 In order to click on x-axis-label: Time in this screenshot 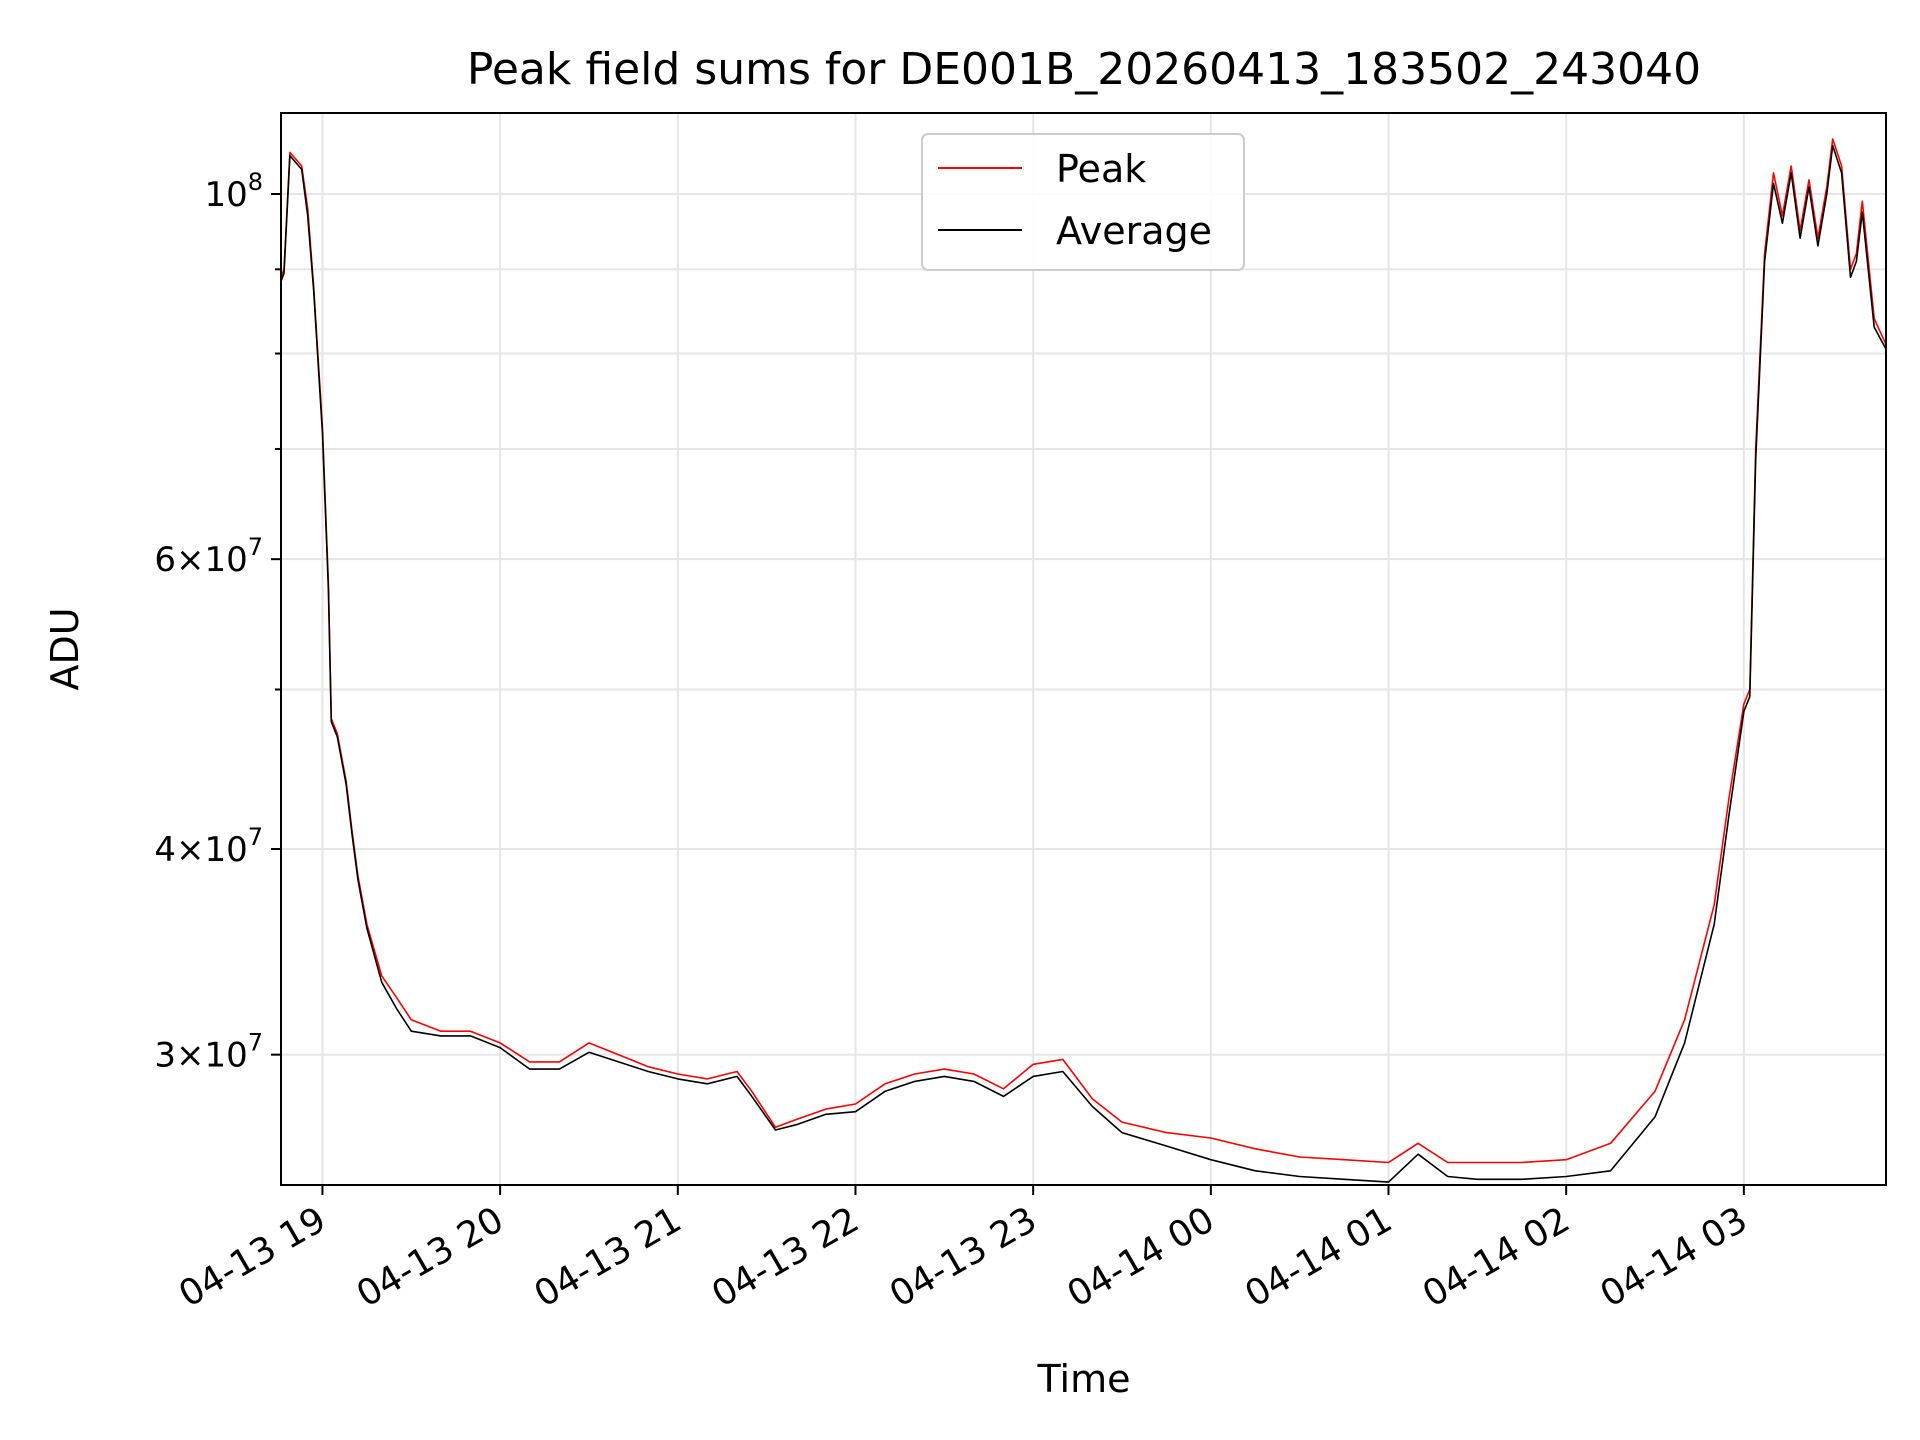, I will do `click(1084, 1379)`.